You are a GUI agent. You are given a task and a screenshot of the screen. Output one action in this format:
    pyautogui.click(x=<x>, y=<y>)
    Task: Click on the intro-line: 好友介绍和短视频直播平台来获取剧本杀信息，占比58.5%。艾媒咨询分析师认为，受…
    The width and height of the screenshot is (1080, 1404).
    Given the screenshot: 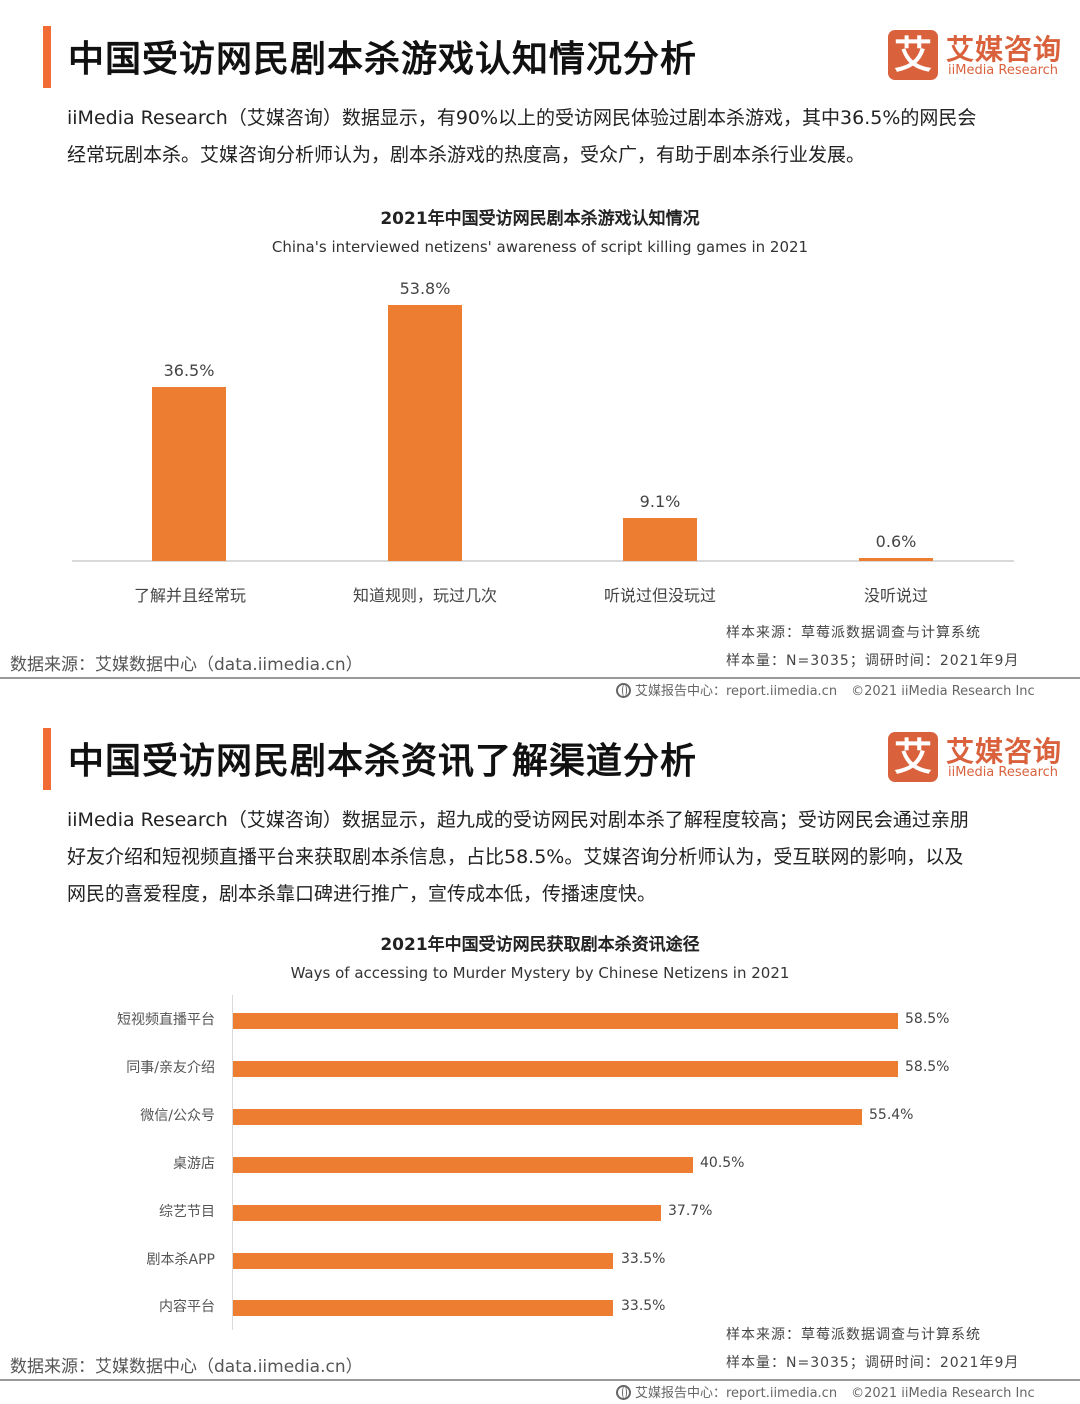 What is the action you would take?
    pyautogui.click(x=515, y=857)
    